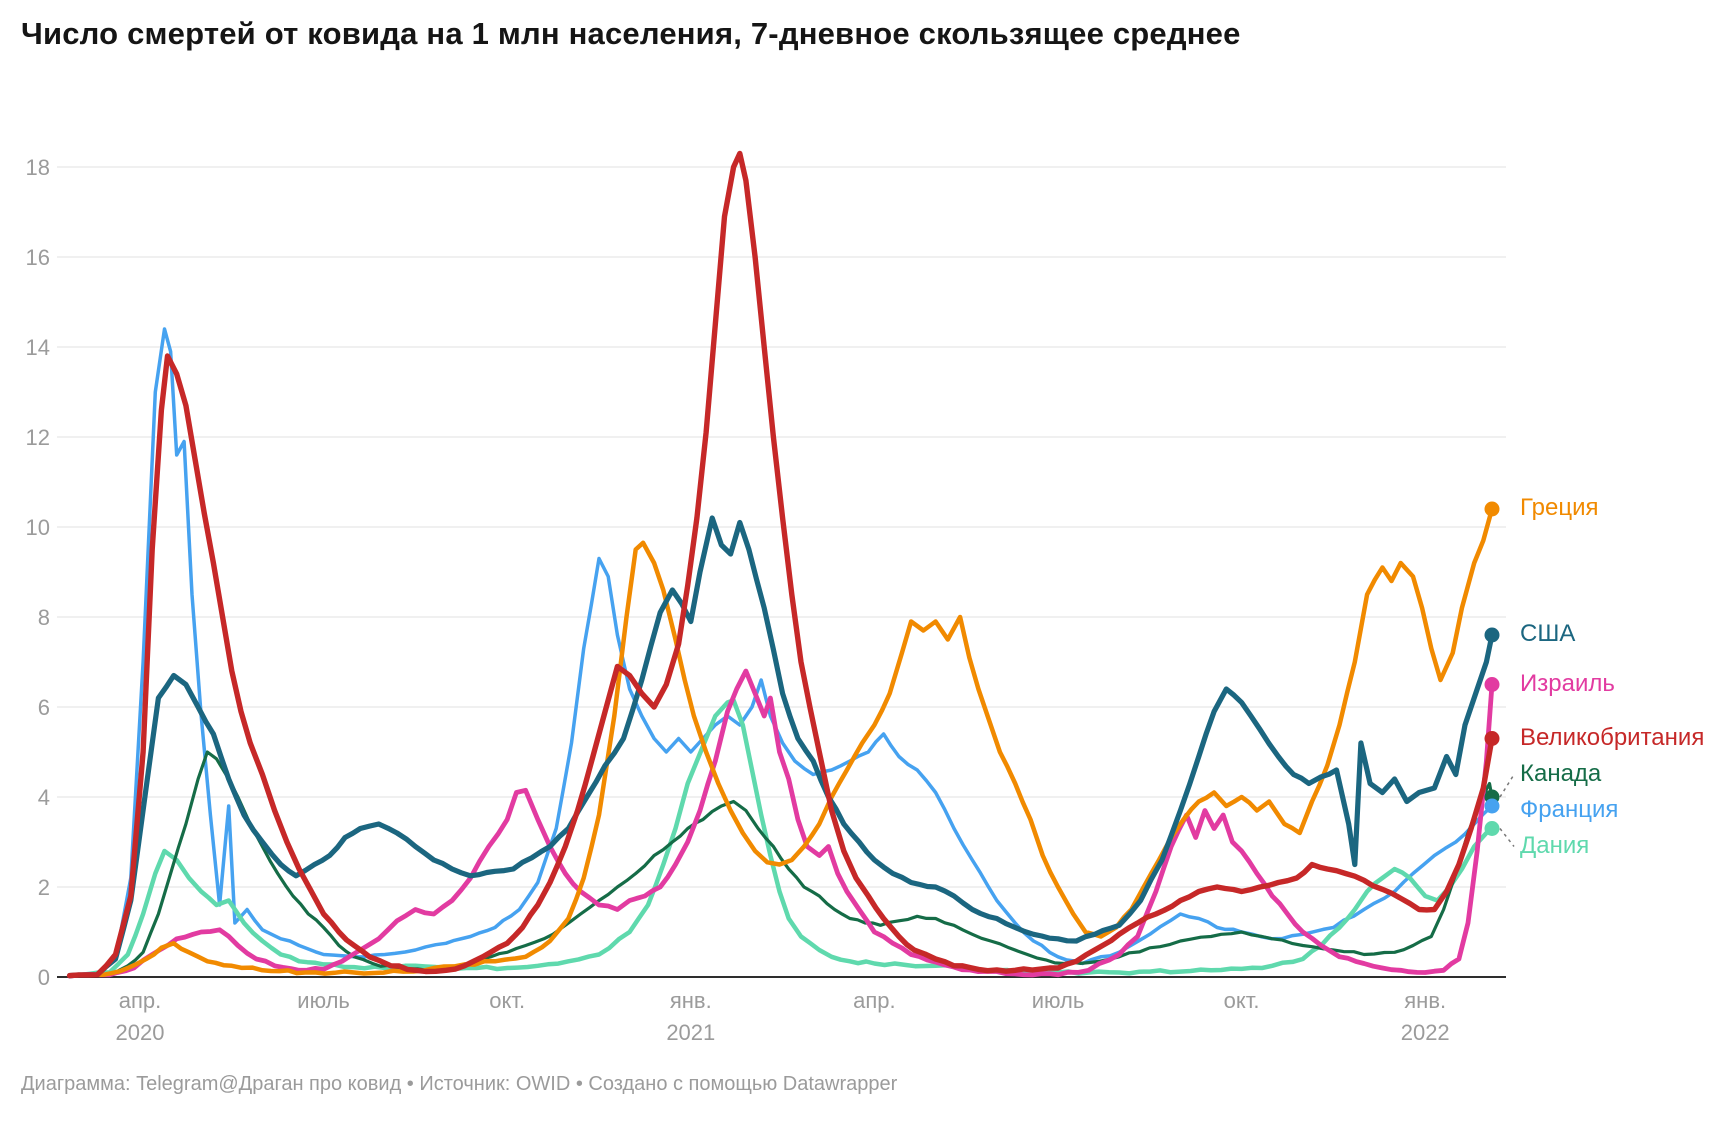 Image resolution: width=1732 pixels, height=1135 pixels. Describe the element at coordinates (1559, 507) in the screenshot. I see `legend-label-Греция: Греция` at that location.